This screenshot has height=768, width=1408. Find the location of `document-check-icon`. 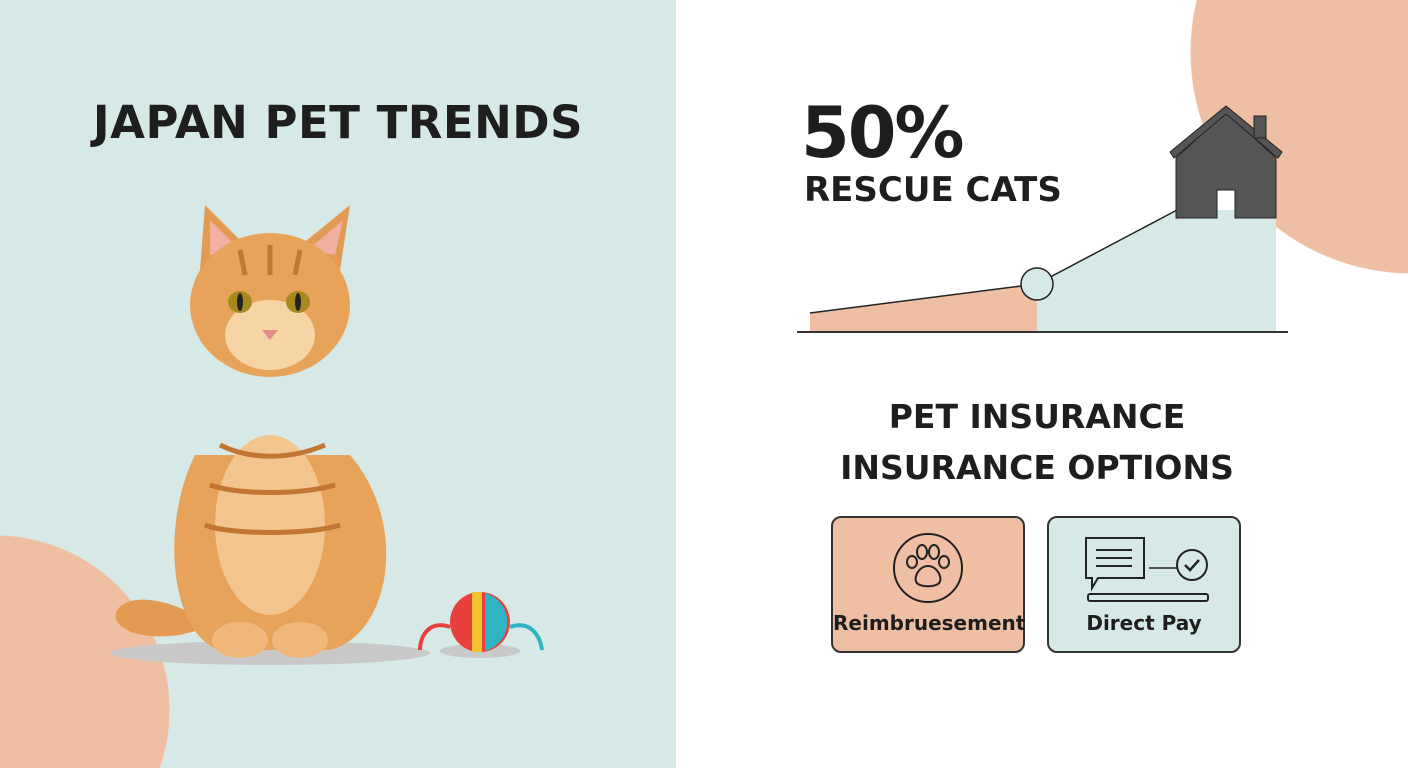

document-check-icon is located at coordinates (1147, 569).